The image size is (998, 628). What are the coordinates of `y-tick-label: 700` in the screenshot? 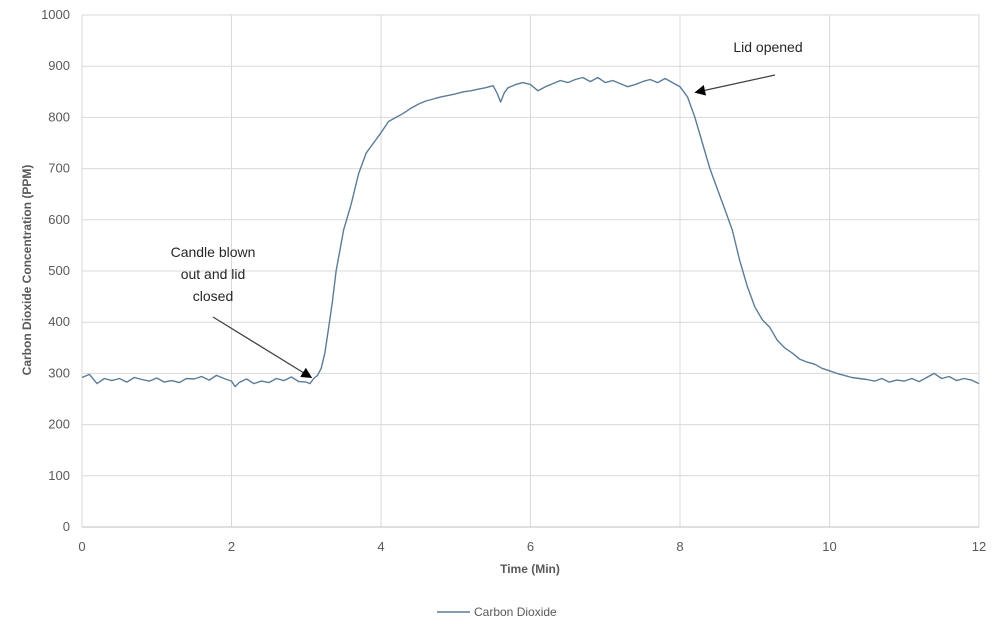 It's located at (59, 168).